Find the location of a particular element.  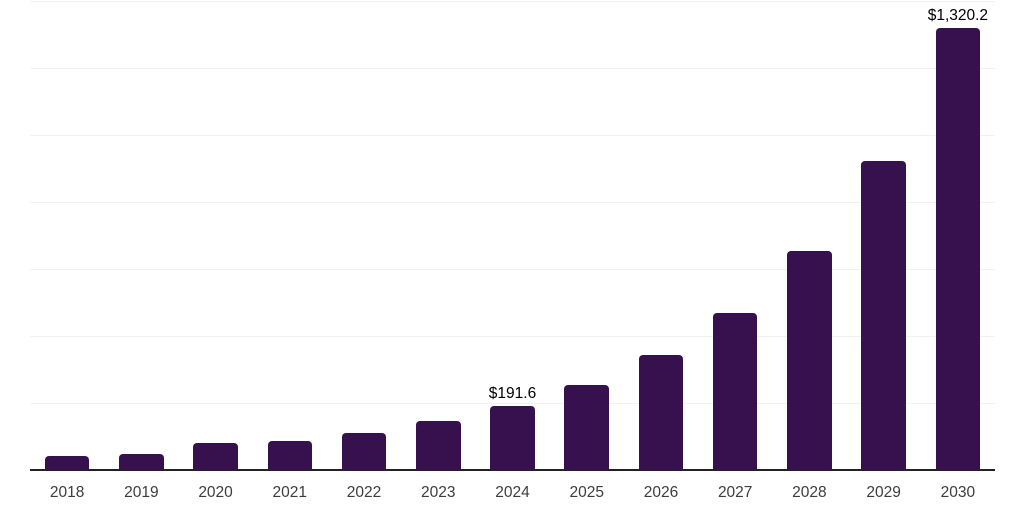

bar-2029 is located at coordinates (883, 315).